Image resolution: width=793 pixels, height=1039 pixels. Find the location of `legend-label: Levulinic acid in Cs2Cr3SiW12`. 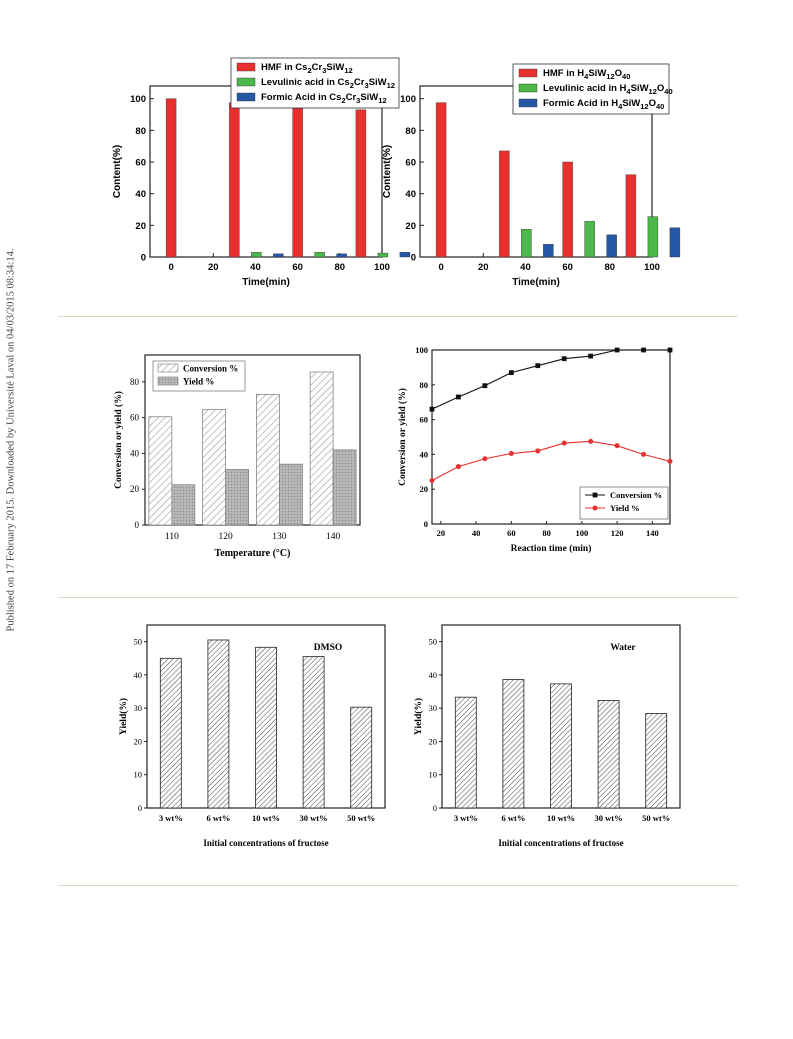

legend-label: Levulinic acid in Cs2Cr3SiW12 is located at coordinates (328, 83).